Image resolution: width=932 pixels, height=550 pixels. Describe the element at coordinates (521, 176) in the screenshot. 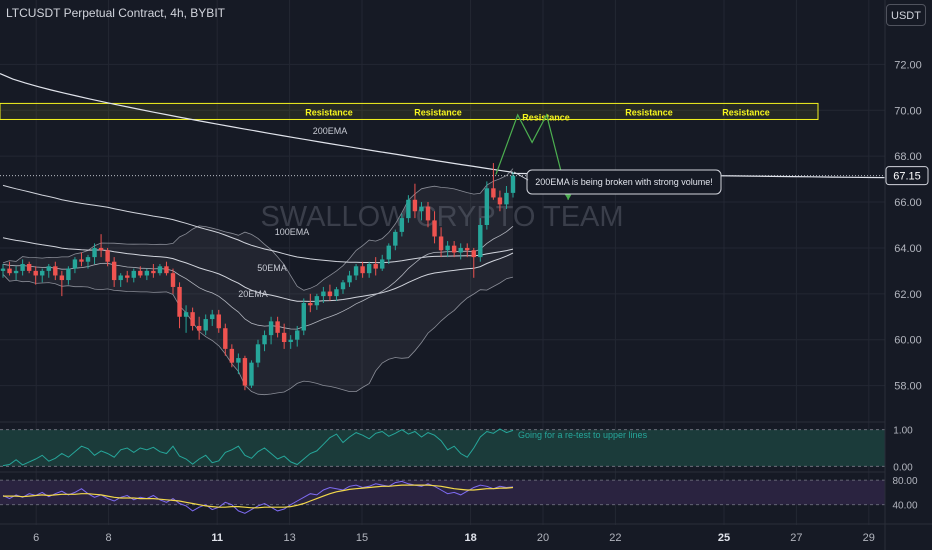

I see `annotation-pointer` at that location.